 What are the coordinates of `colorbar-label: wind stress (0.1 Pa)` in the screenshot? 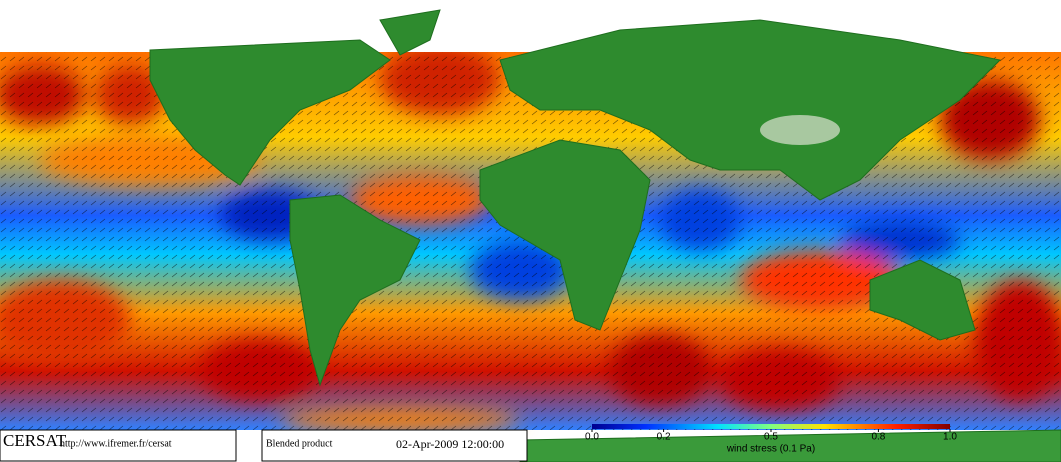 It's located at (770, 449).